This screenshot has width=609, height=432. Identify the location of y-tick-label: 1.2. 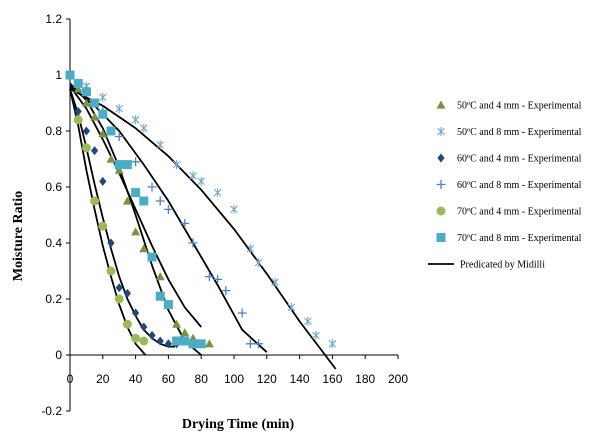
(53, 19).